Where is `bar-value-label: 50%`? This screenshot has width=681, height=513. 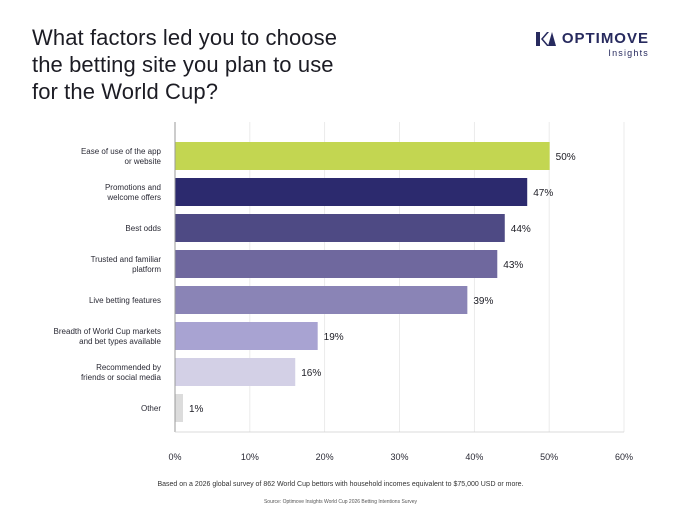
bar-value-label: 50% is located at coordinates (566, 157).